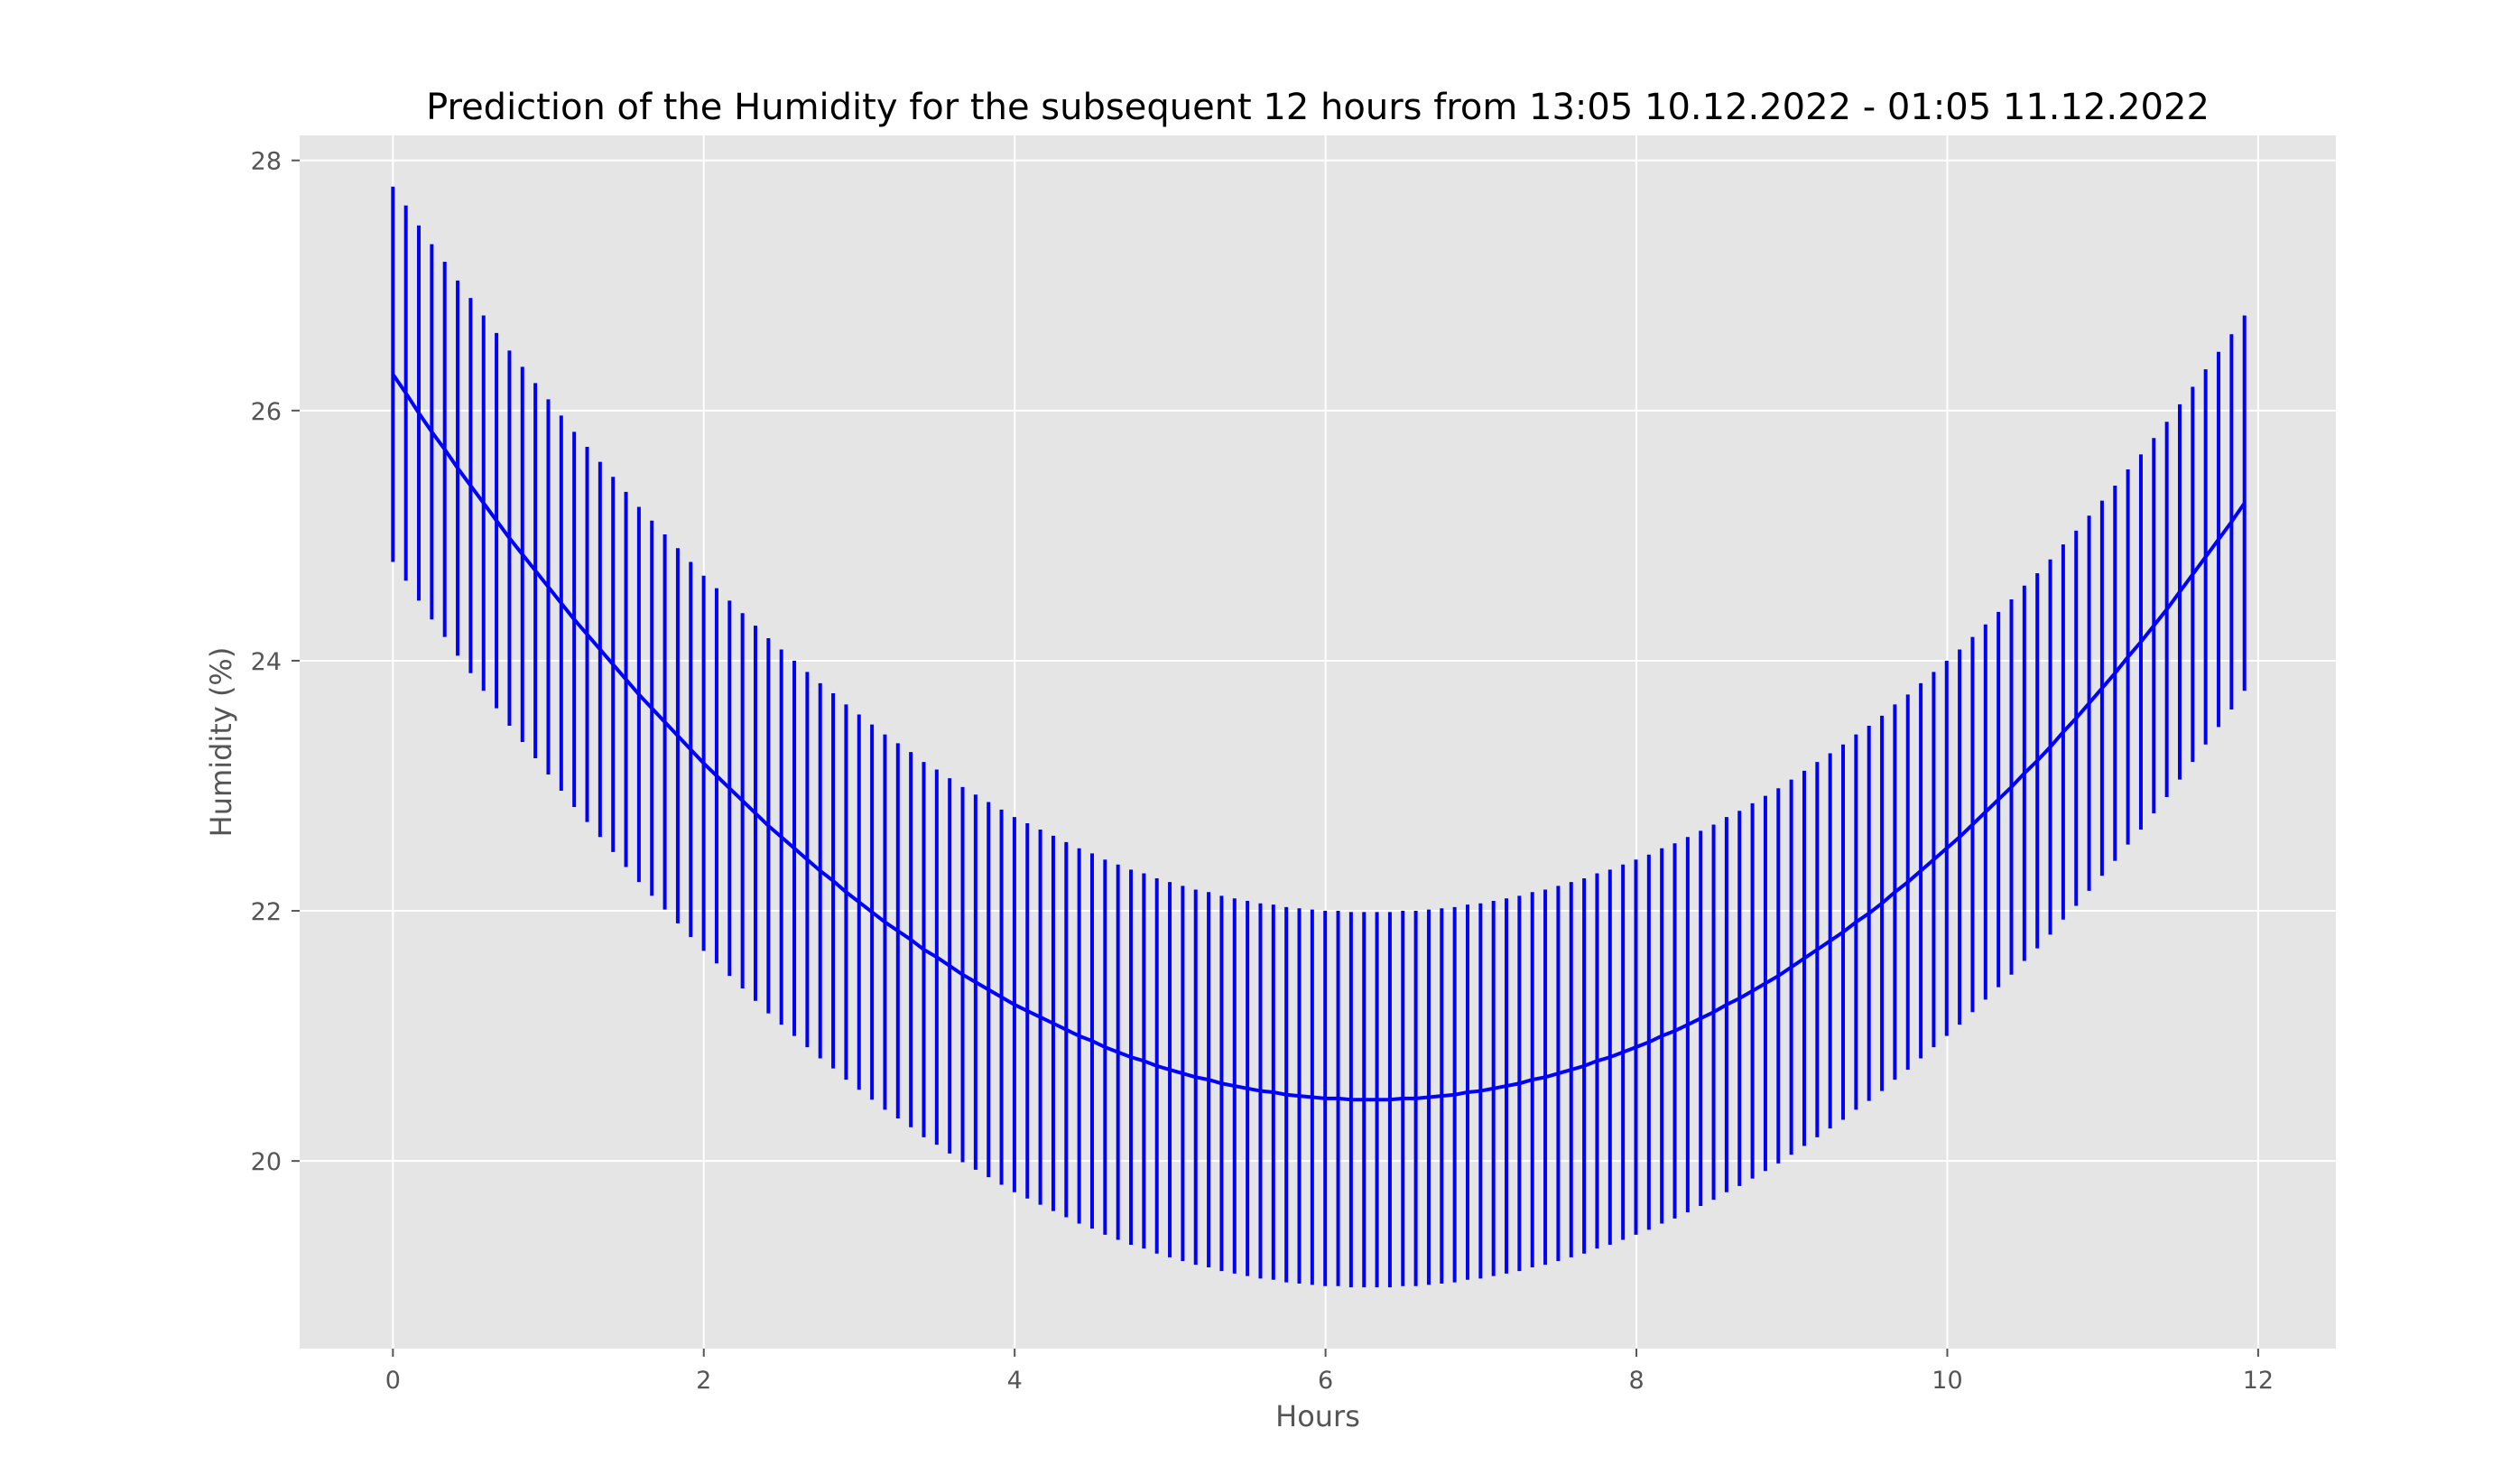 Image resolution: width=2520 pixels, height=1484 pixels. I want to click on x-axis-ticks: 0 2 4 6 8 10 12, so click(1329, 1372).